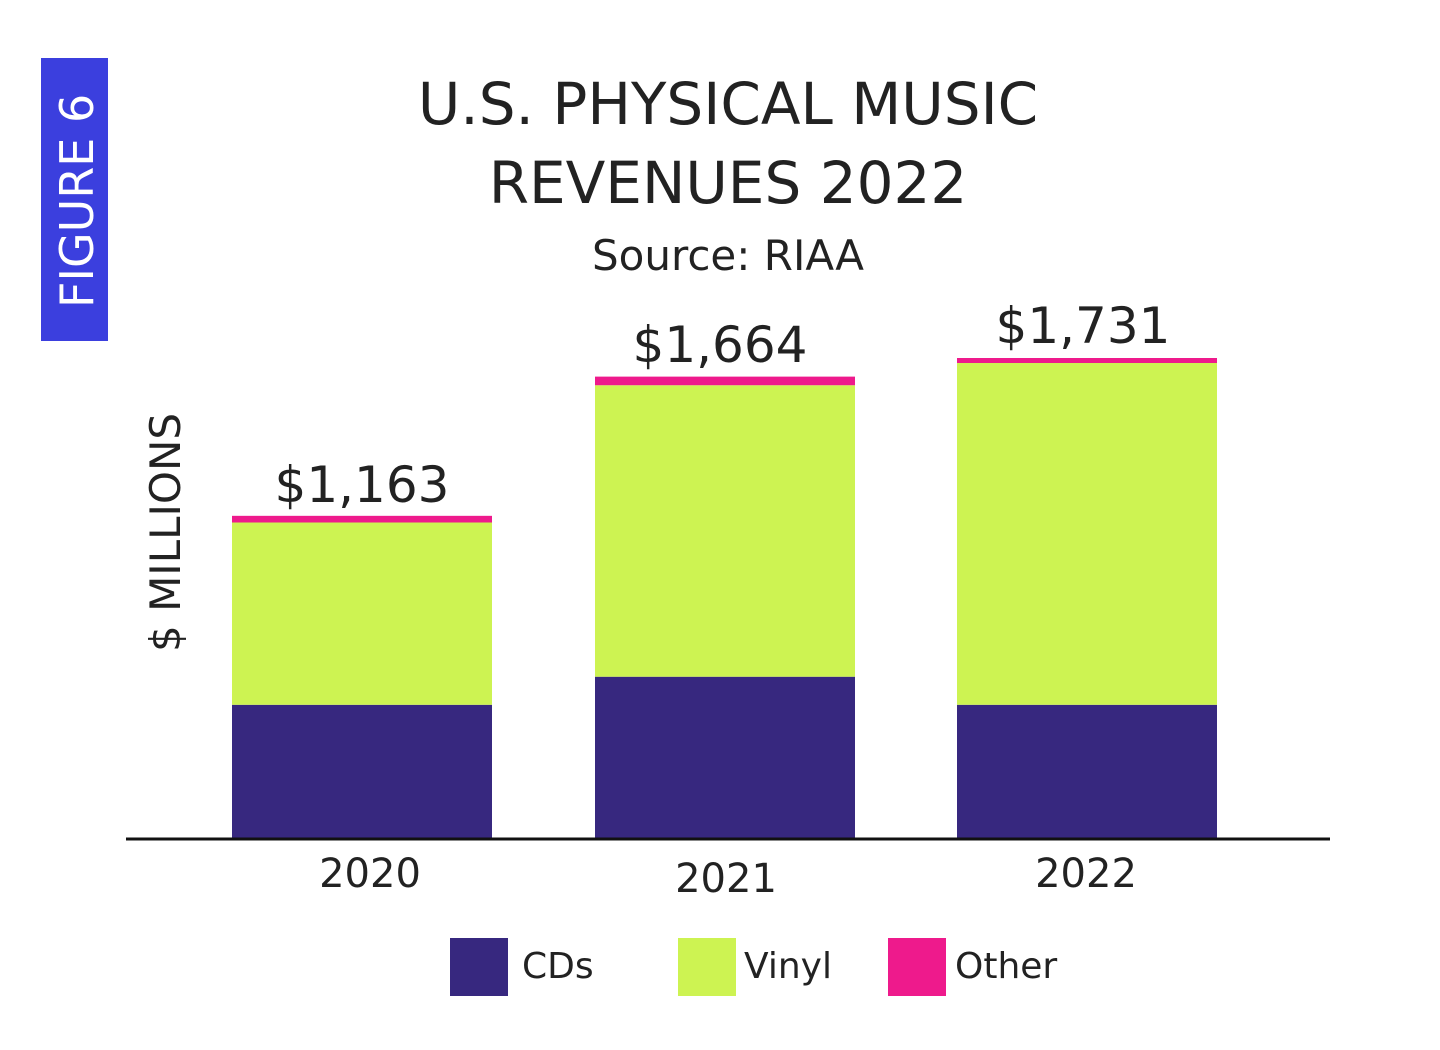  What do you see at coordinates (728, 255) in the screenshot?
I see `chart-subtitle: Source: RIAA` at bounding box center [728, 255].